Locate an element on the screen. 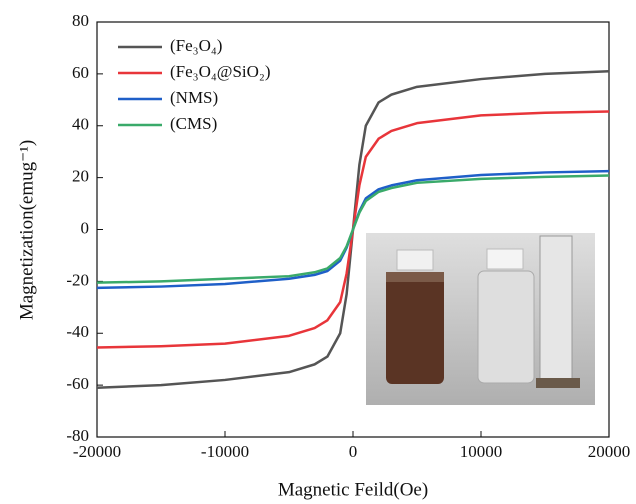 The image size is (636, 504). y-tick-label: 60 is located at coordinates (80, 72).